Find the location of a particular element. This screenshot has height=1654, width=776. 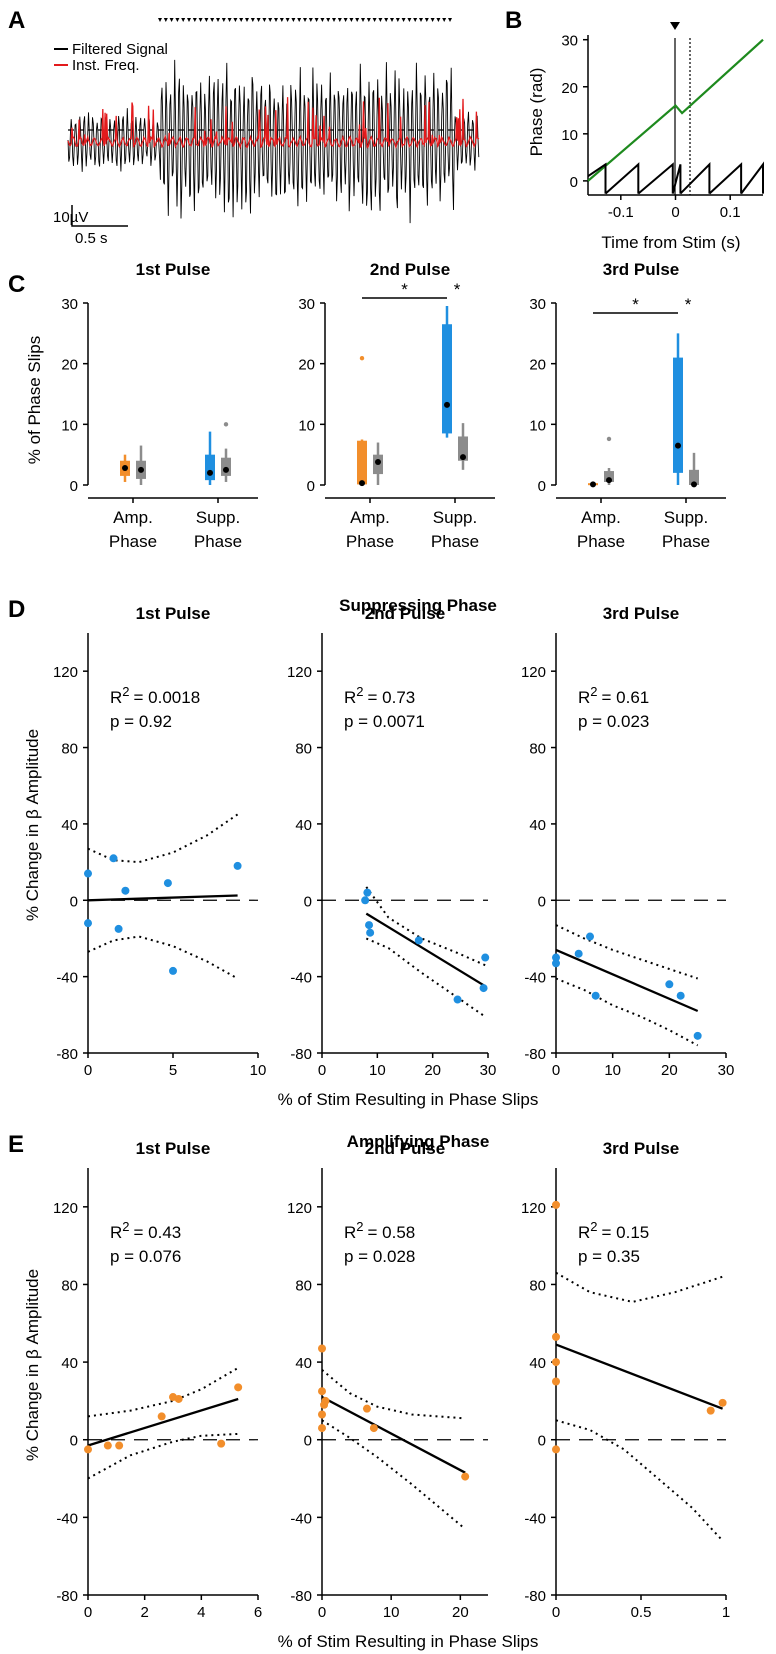

y-tick-label: 30 is located at coordinates (537, 304).